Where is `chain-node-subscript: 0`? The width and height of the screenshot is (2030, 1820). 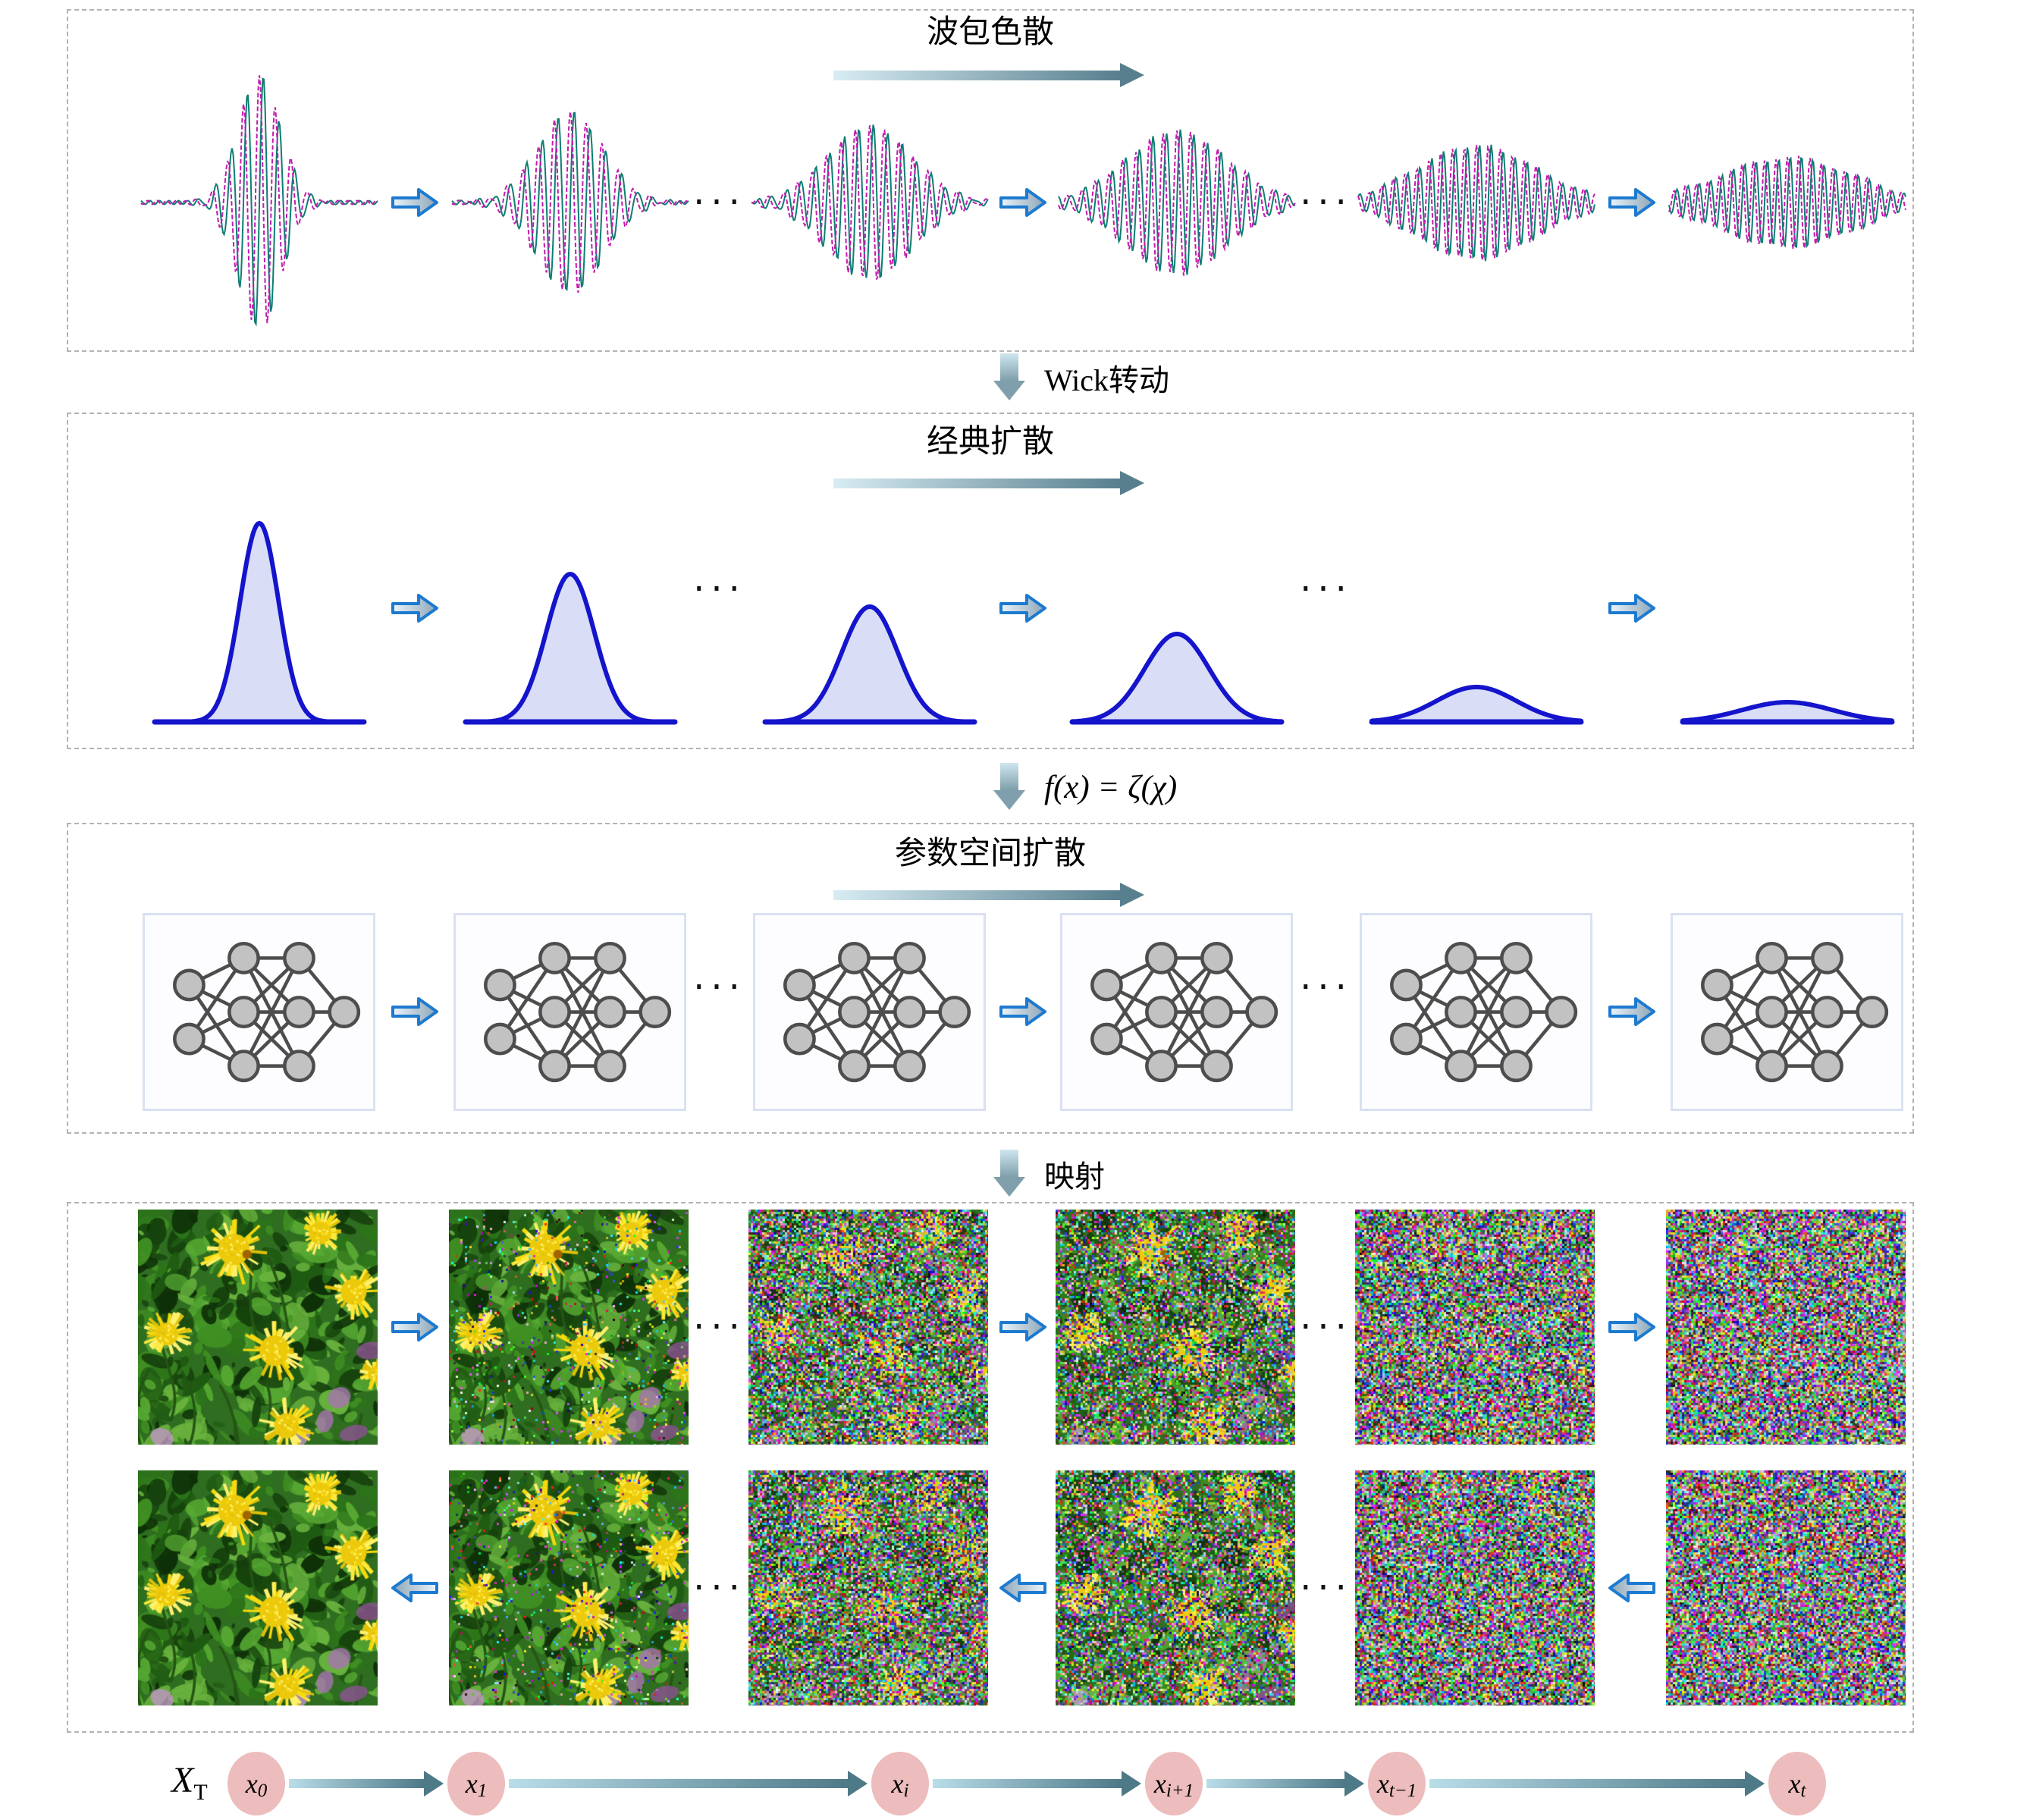 chain-node-subscript: 0 is located at coordinates (262, 1790).